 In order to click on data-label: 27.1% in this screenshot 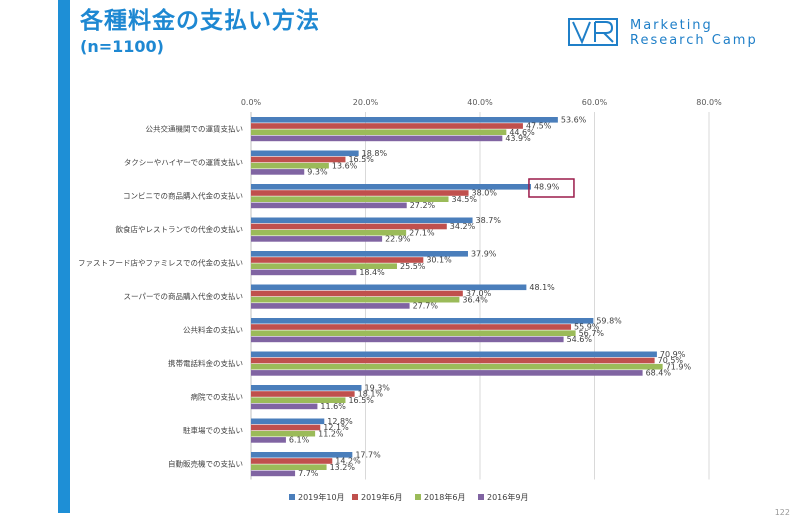, I will do `click(422, 232)`.